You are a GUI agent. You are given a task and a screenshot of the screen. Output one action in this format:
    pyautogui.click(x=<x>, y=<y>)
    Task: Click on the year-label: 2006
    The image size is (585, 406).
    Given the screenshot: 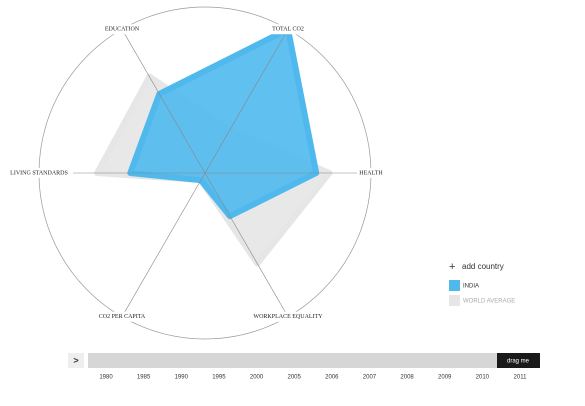 What is the action you would take?
    pyautogui.click(x=332, y=378)
    